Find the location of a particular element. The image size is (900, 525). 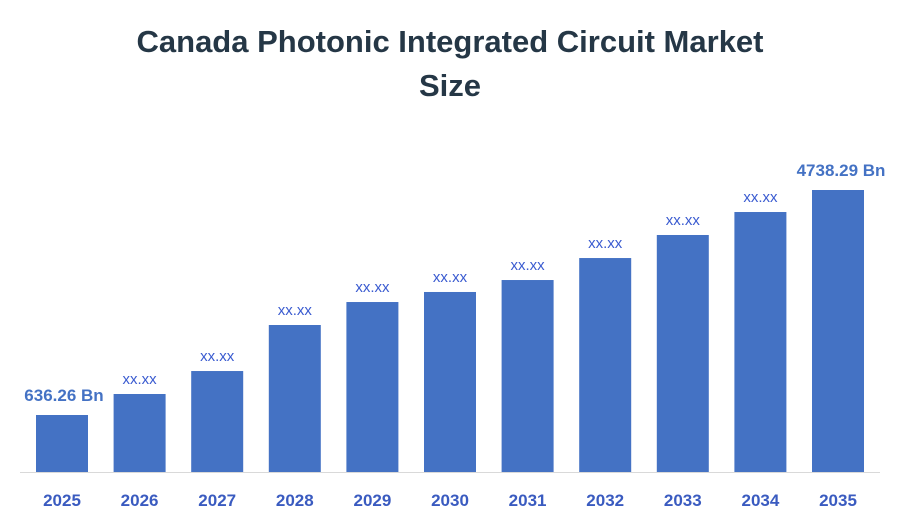

data-label-2031: xx.xx is located at coordinates (528, 265).